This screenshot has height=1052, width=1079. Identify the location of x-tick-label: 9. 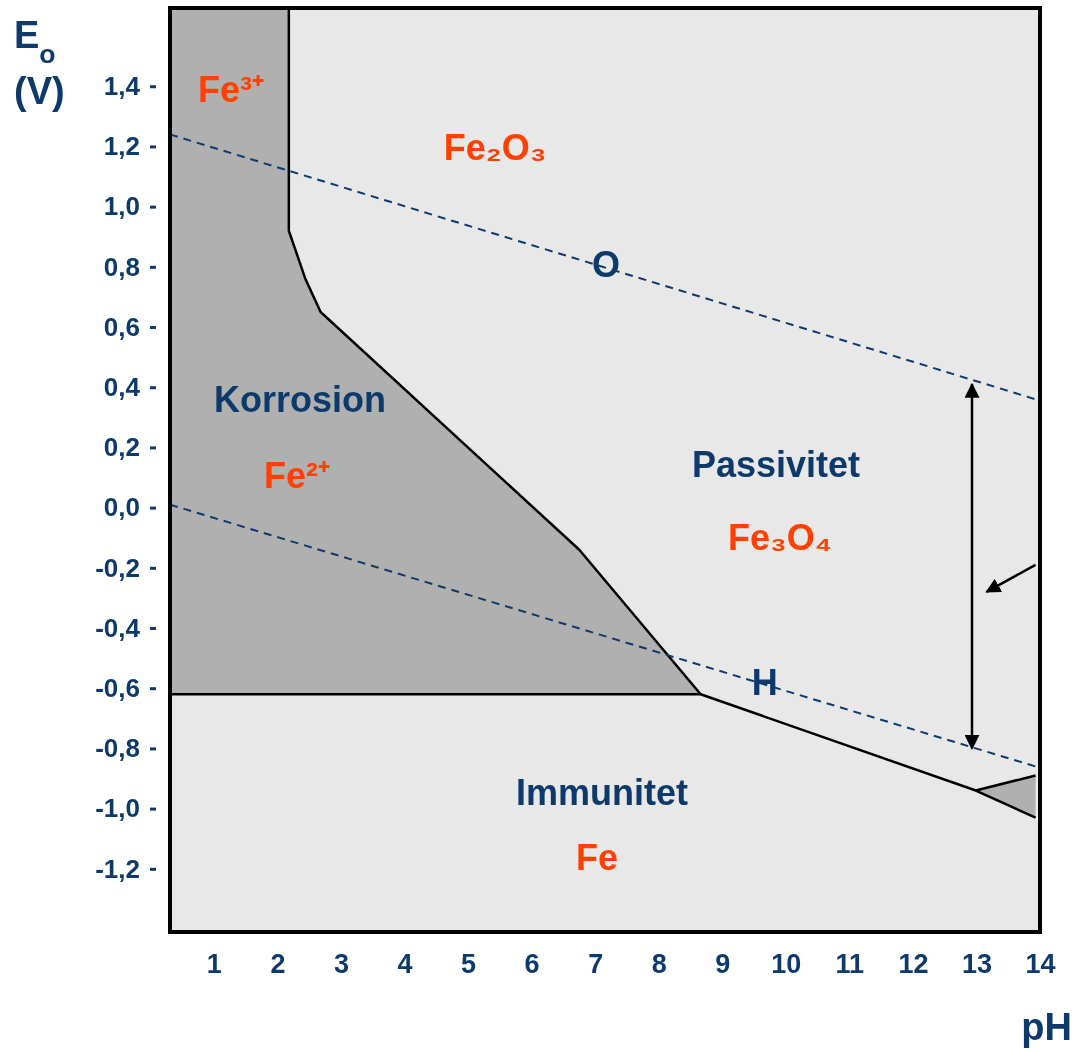
(723, 964).